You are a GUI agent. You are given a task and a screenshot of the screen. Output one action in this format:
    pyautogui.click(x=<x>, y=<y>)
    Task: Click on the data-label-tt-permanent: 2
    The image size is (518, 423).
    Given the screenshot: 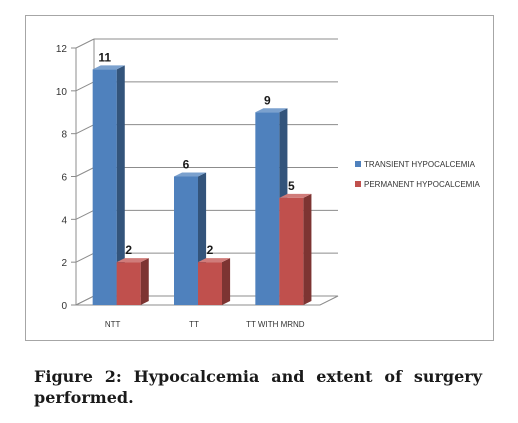 What is the action you would take?
    pyautogui.click(x=210, y=250)
    